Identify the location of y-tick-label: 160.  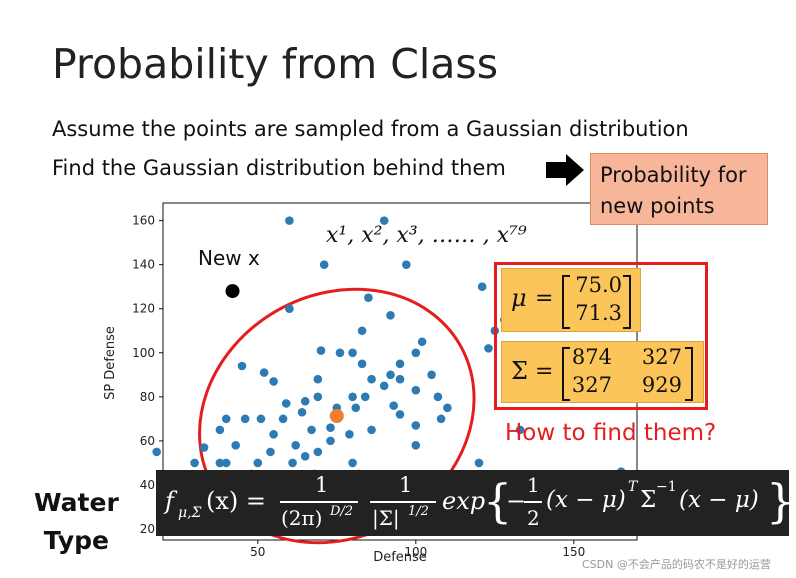
(143, 221).